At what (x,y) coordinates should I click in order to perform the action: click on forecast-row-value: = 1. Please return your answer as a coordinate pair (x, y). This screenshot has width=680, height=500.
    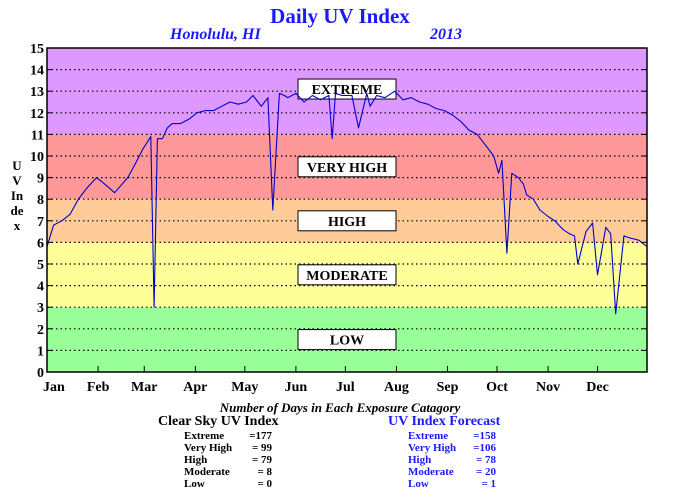
    Looking at the image, I should click on (488, 484).